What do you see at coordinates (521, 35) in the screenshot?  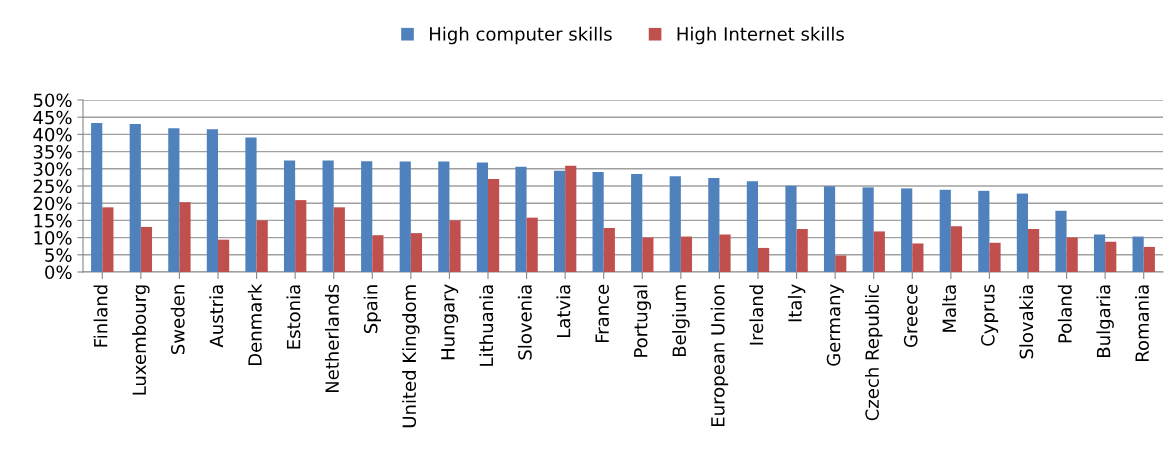 I see `legend-label: High computer skills` at bounding box center [521, 35].